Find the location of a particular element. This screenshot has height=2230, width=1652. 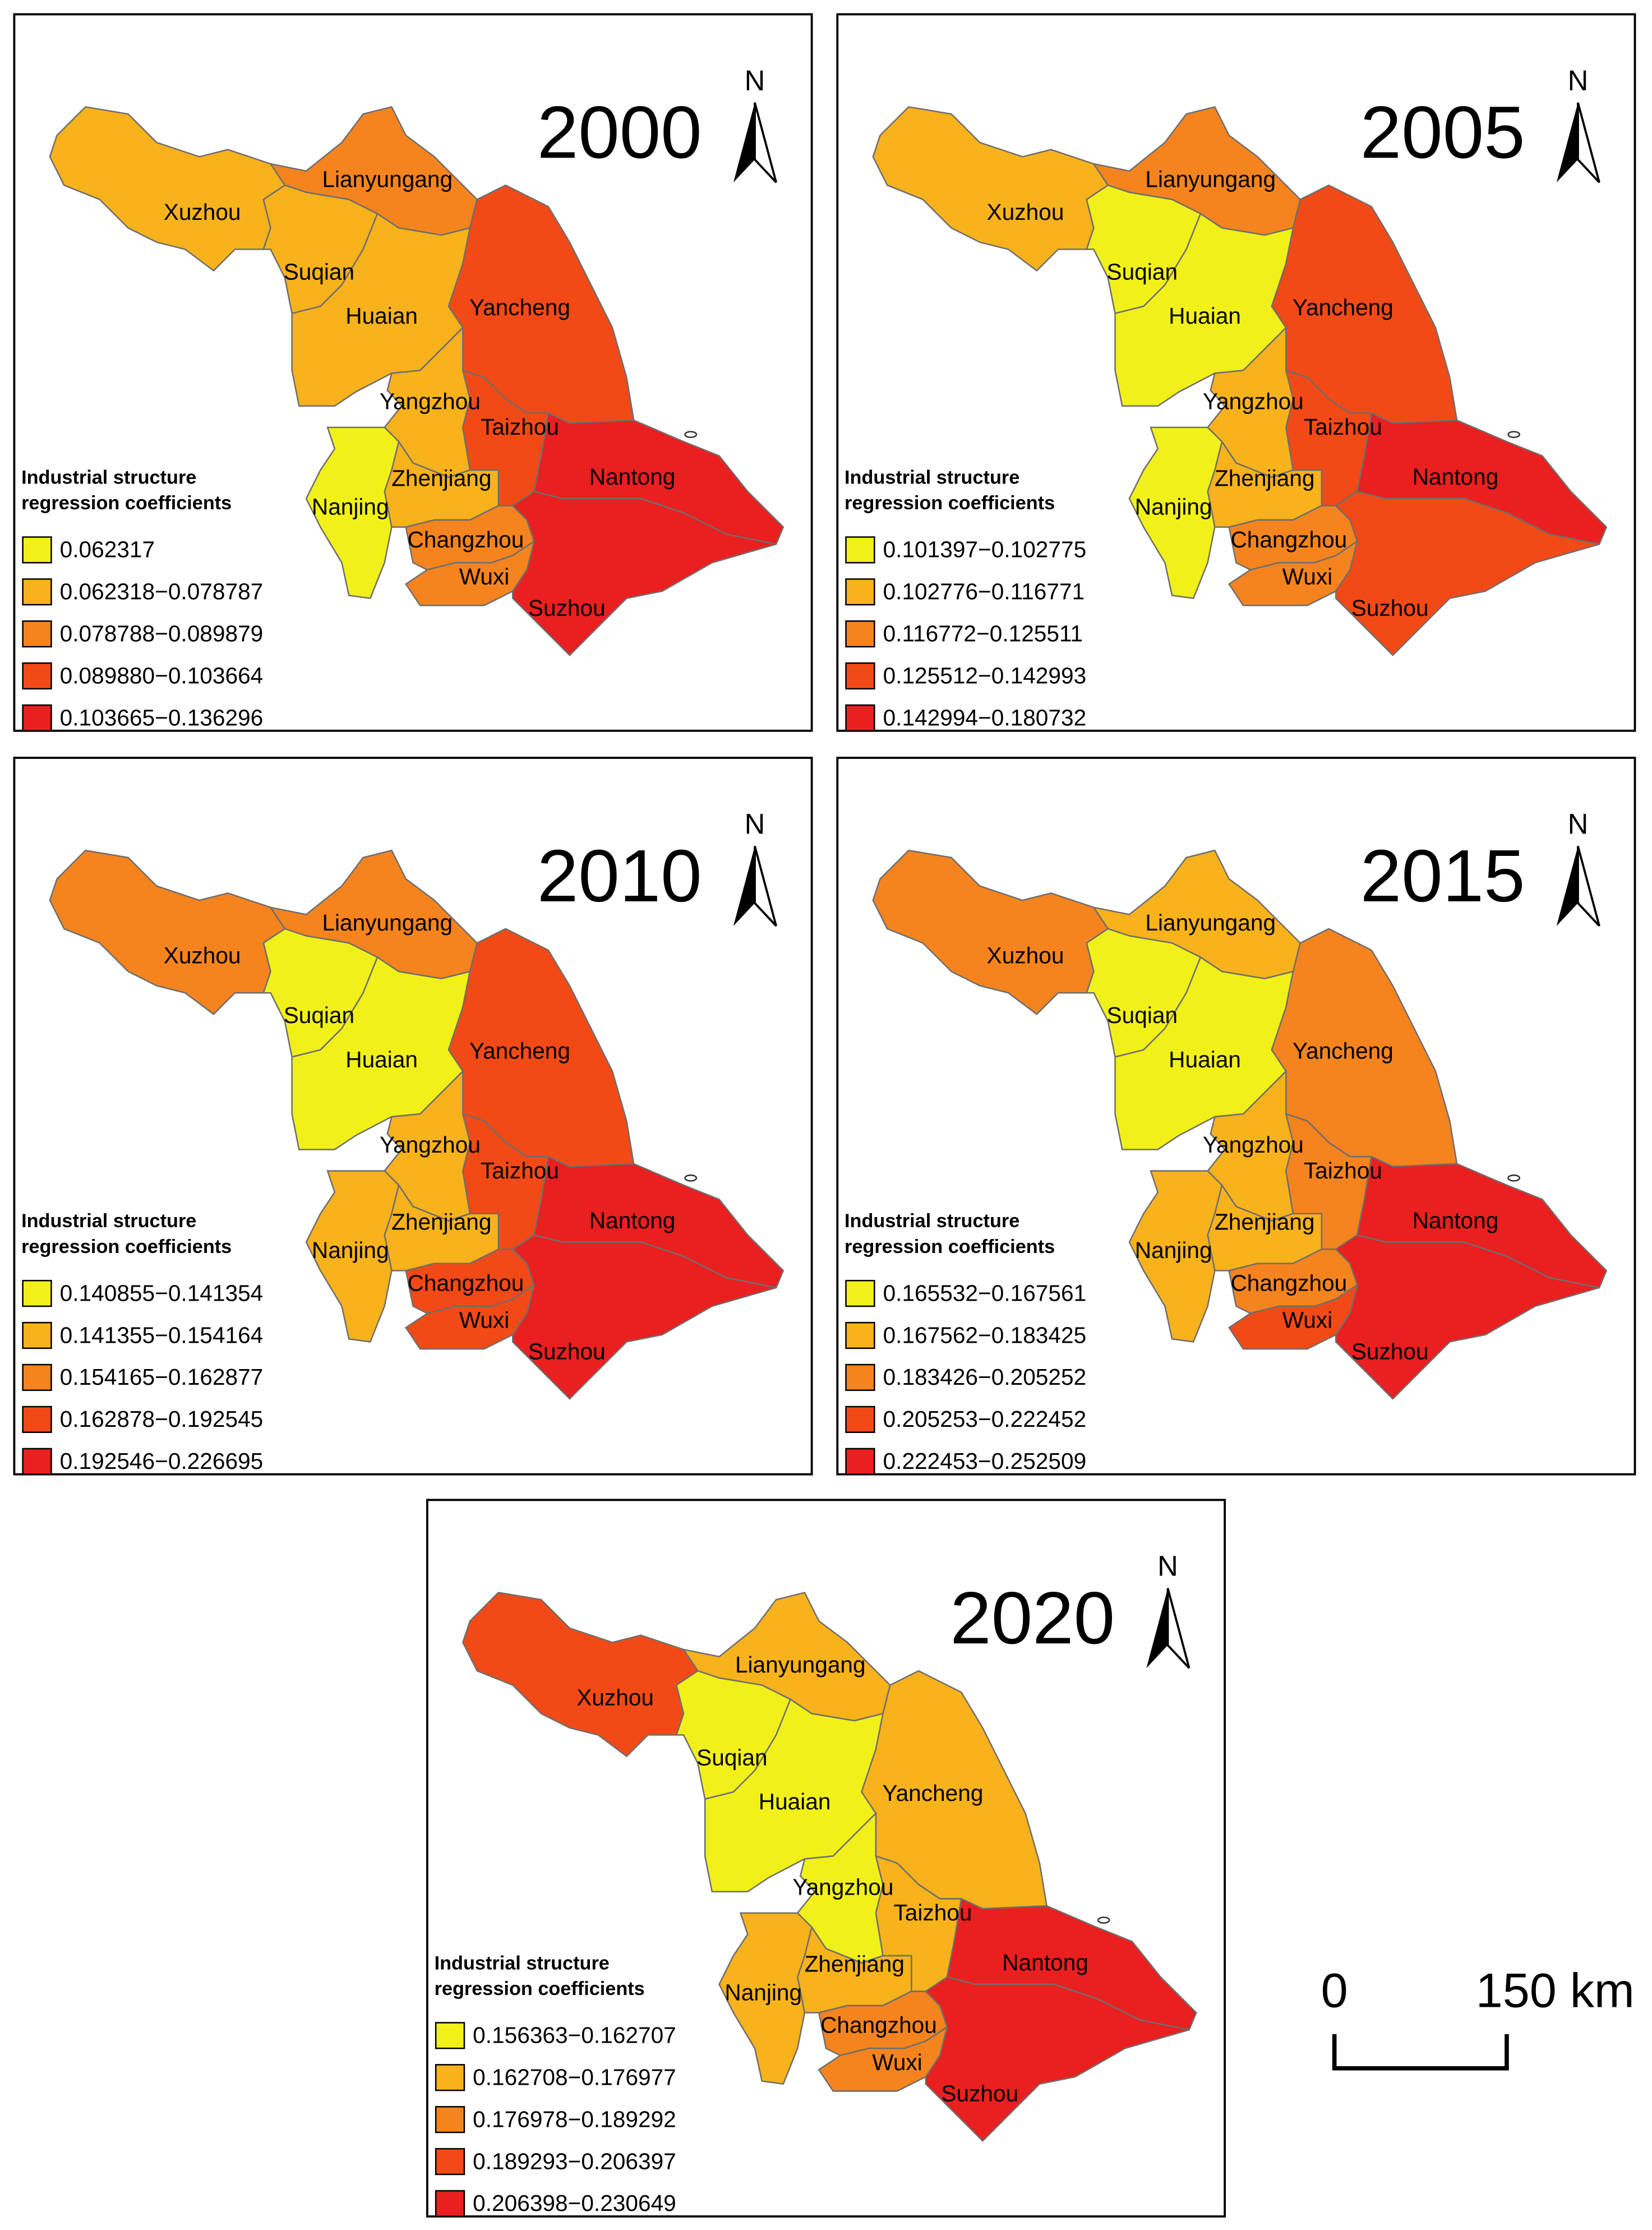

scale-bar: 0 150 km is located at coordinates (1478, 2017).